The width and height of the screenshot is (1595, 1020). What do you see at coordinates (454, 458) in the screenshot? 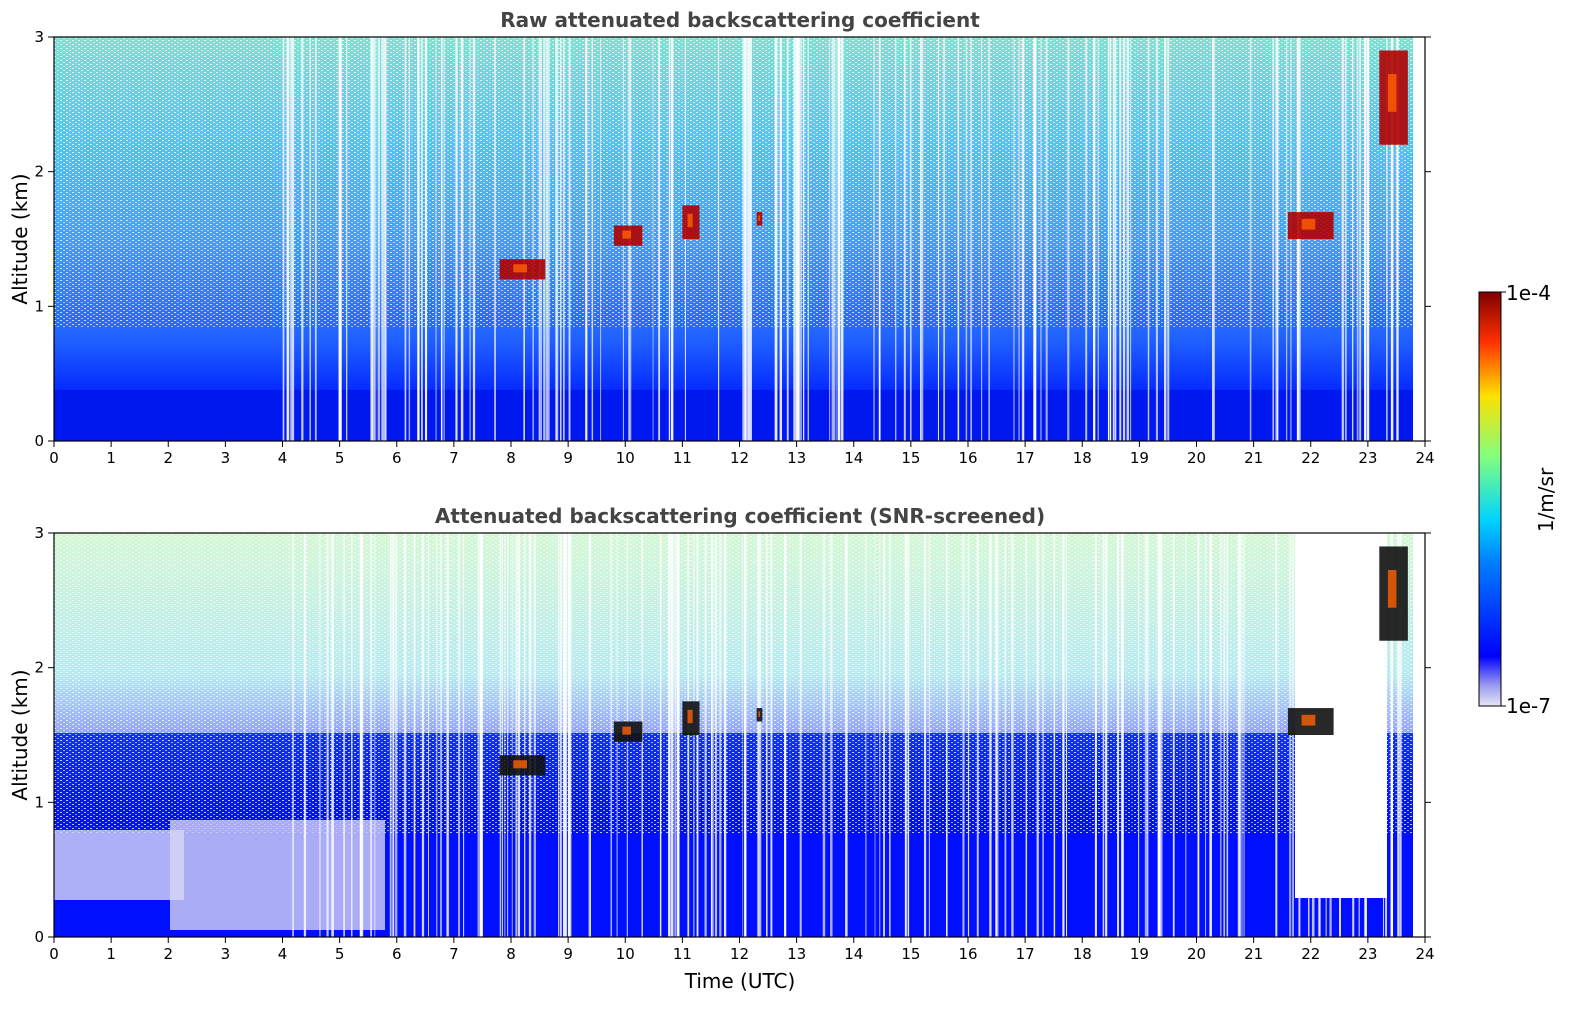
I see `x-tick-label: 7` at bounding box center [454, 458].